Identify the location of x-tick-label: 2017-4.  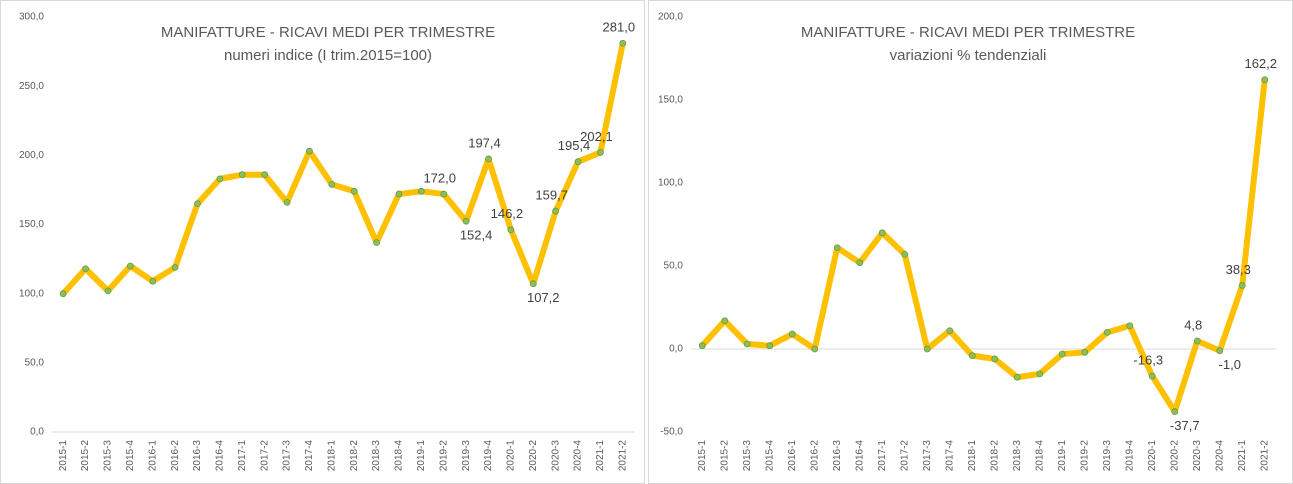
(949, 456).